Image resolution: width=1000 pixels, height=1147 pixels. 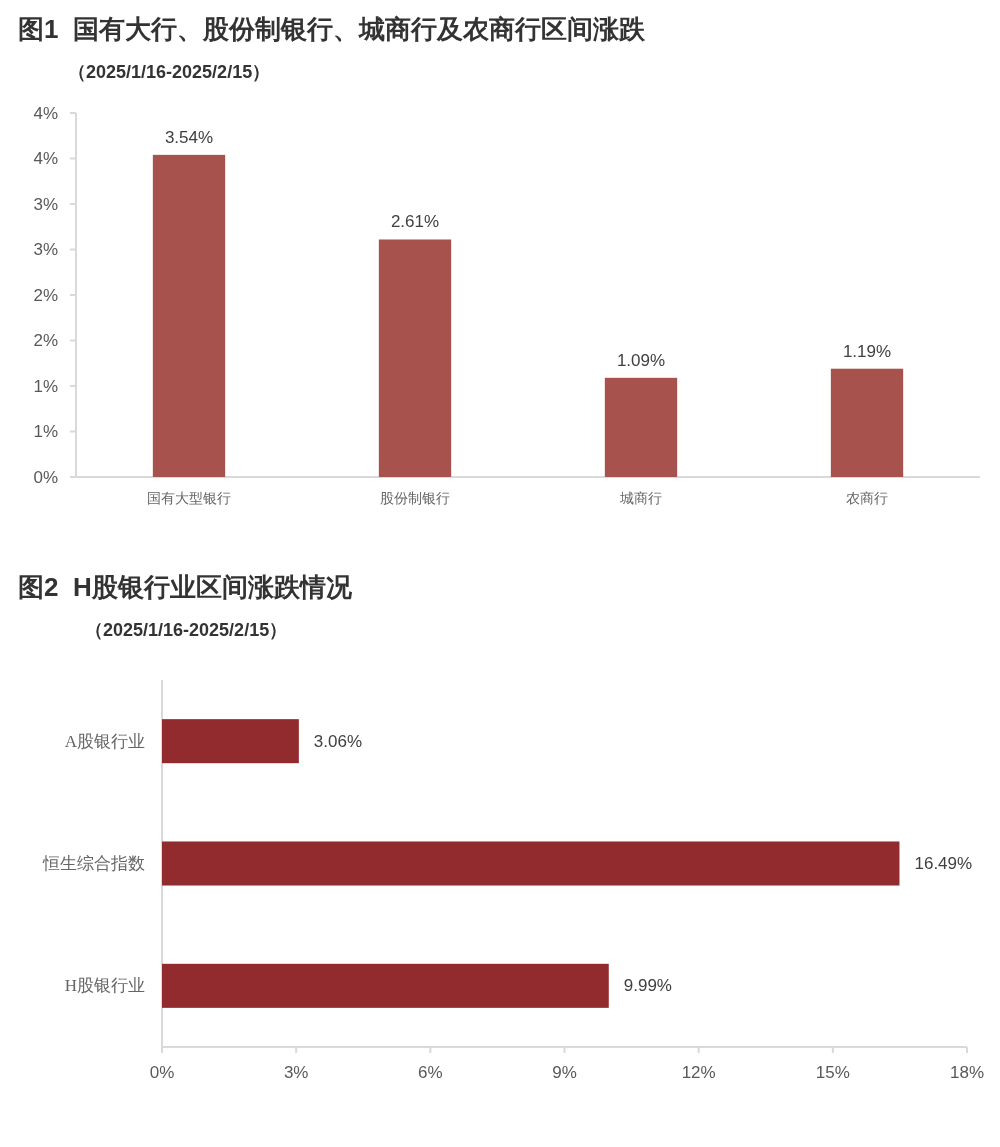 What do you see at coordinates (943, 863) in the screenshot?
I see `data-label: 16.49%` at bounding box center [943, 863].